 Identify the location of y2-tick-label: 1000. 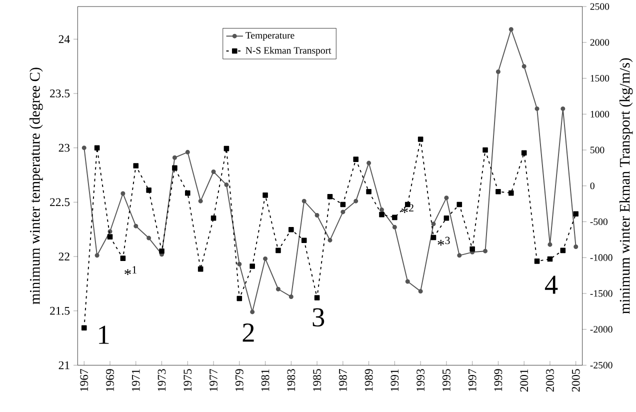
(600, 114).